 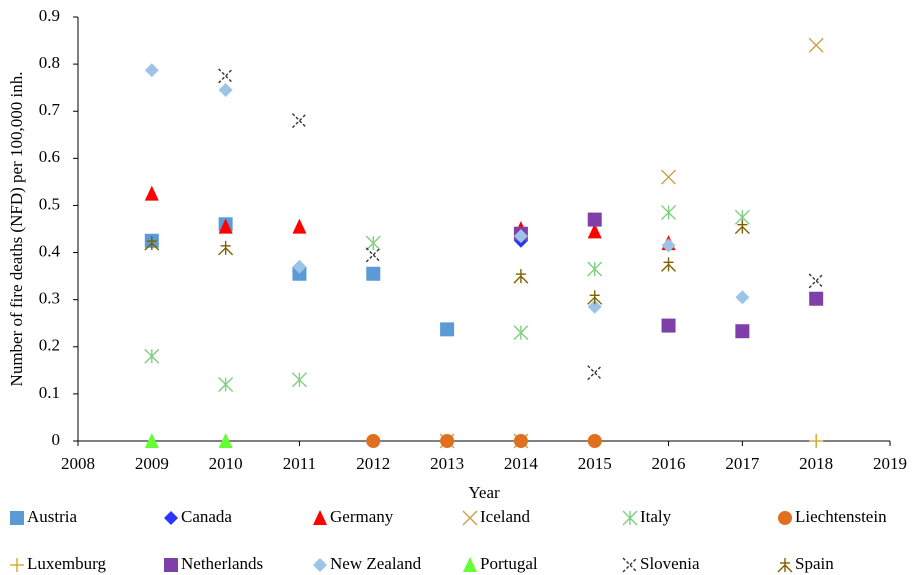 I want to click on legend-label: Spain, so click(x=814, y=563).